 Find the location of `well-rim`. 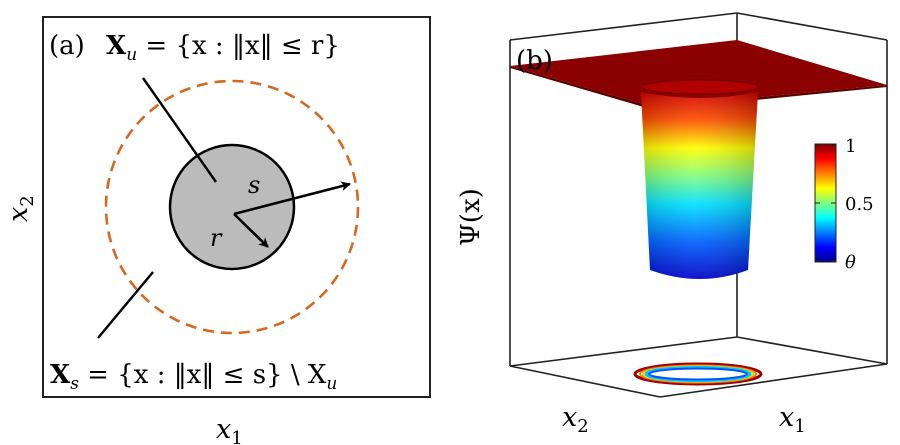

well-rim is located at coordinates (700, 87).